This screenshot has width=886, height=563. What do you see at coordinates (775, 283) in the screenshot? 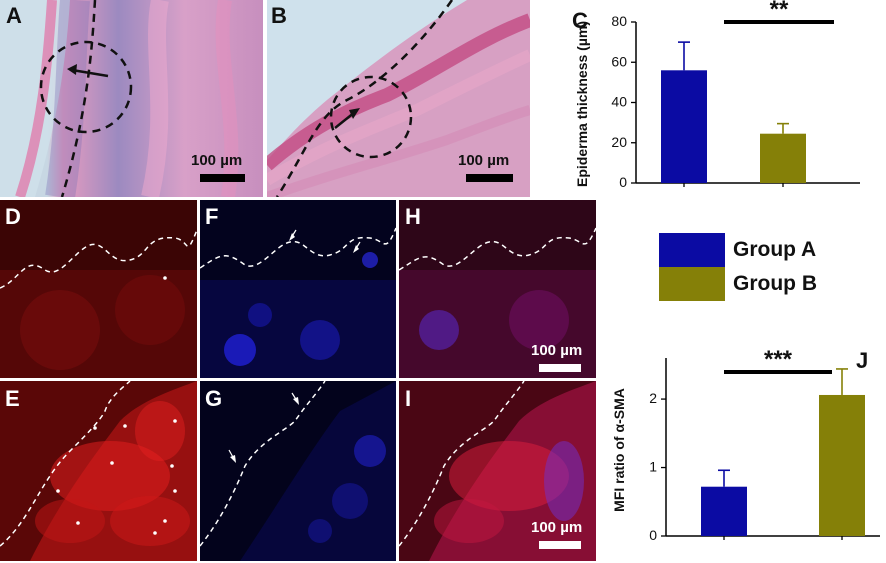
I see `legend-label-group-b: Group B` at bounding box center [775, 283].